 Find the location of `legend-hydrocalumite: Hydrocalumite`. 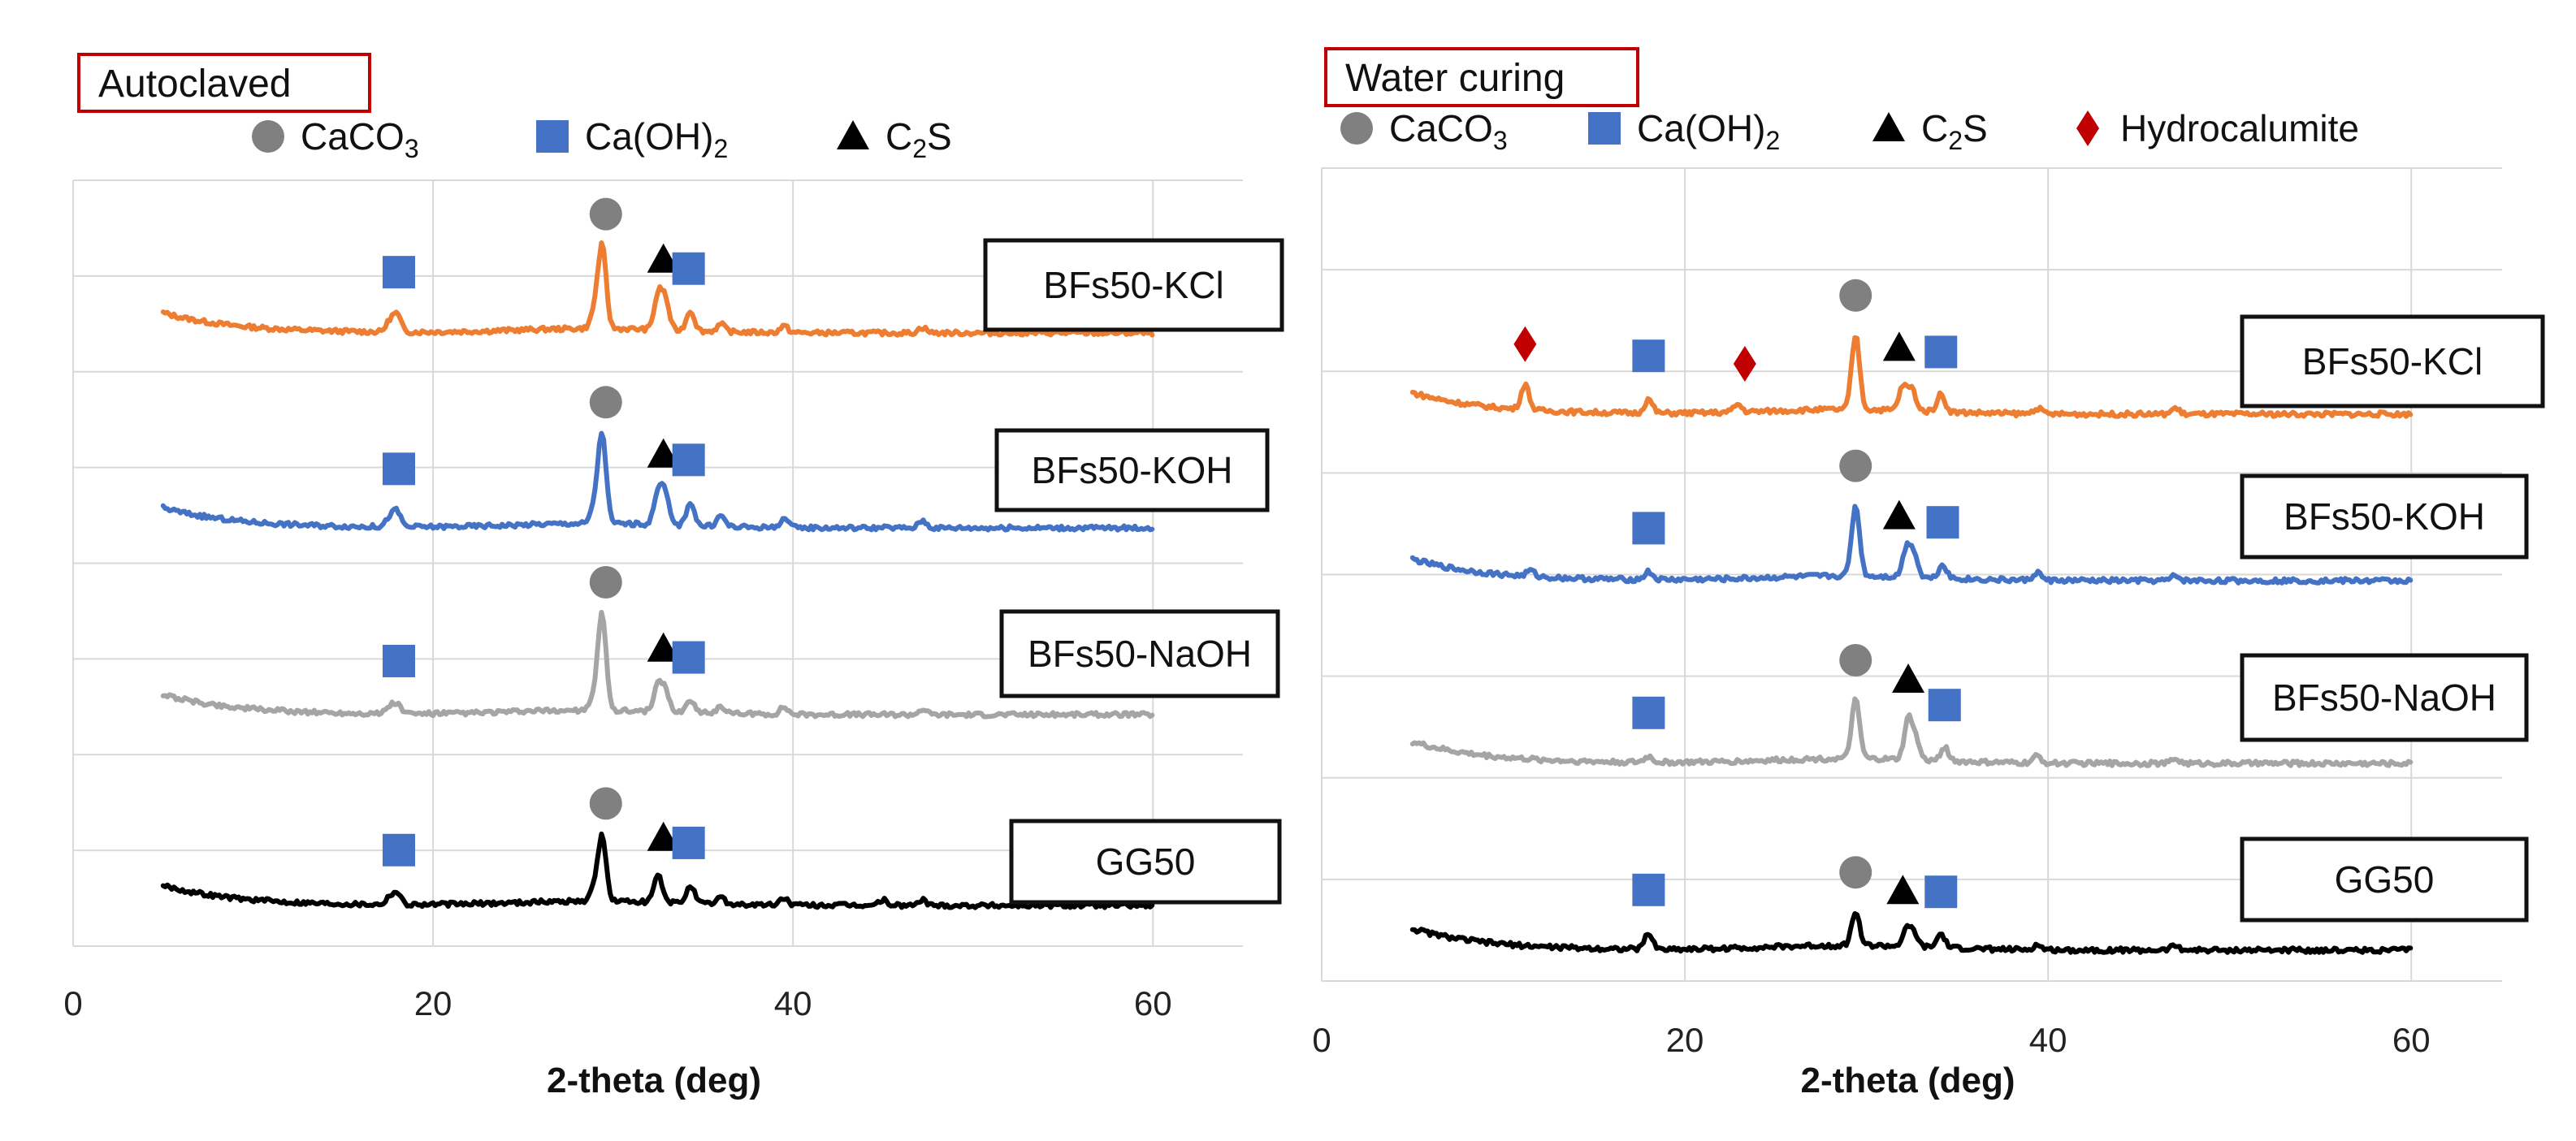

legend-hydrocalumite: Hydrocalumite is located at coordinates (2239, 128).